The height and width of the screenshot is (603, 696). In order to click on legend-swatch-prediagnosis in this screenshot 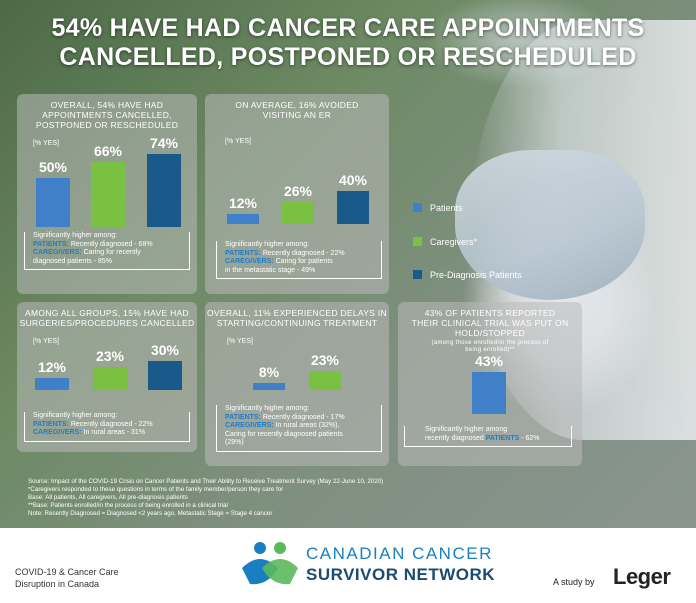, I will do `click(417, 274)`.